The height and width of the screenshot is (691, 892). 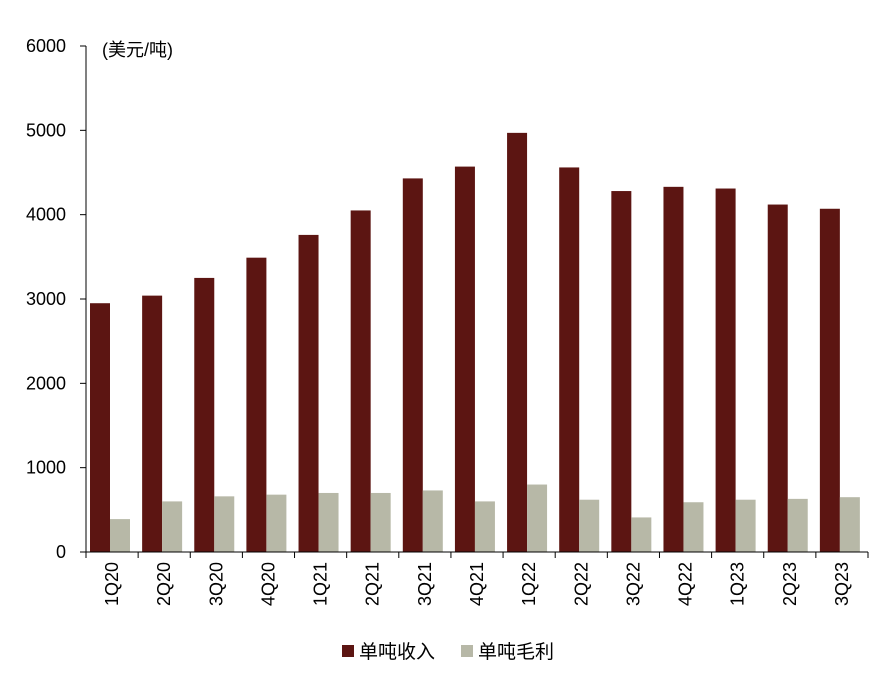 What do you see at coordinates (425, 584) in the screenshot?
I see `x-tick-label: 3Q21` at bounding box center [425, 584].